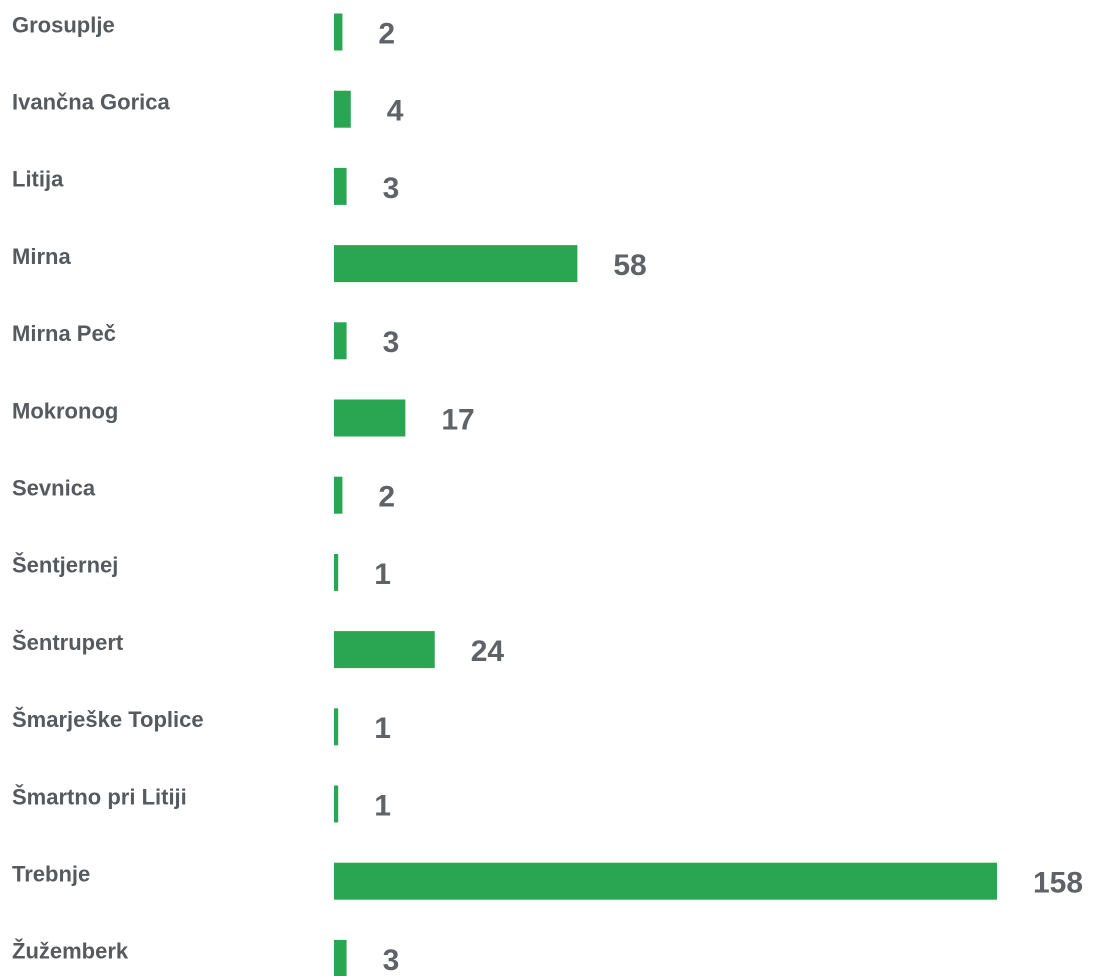 This screenshot has height=976, width=1104. What do you see at coordinates (395, 111) in the screenshot?
I see `value-label: 4` at bounding box center [395, 111].